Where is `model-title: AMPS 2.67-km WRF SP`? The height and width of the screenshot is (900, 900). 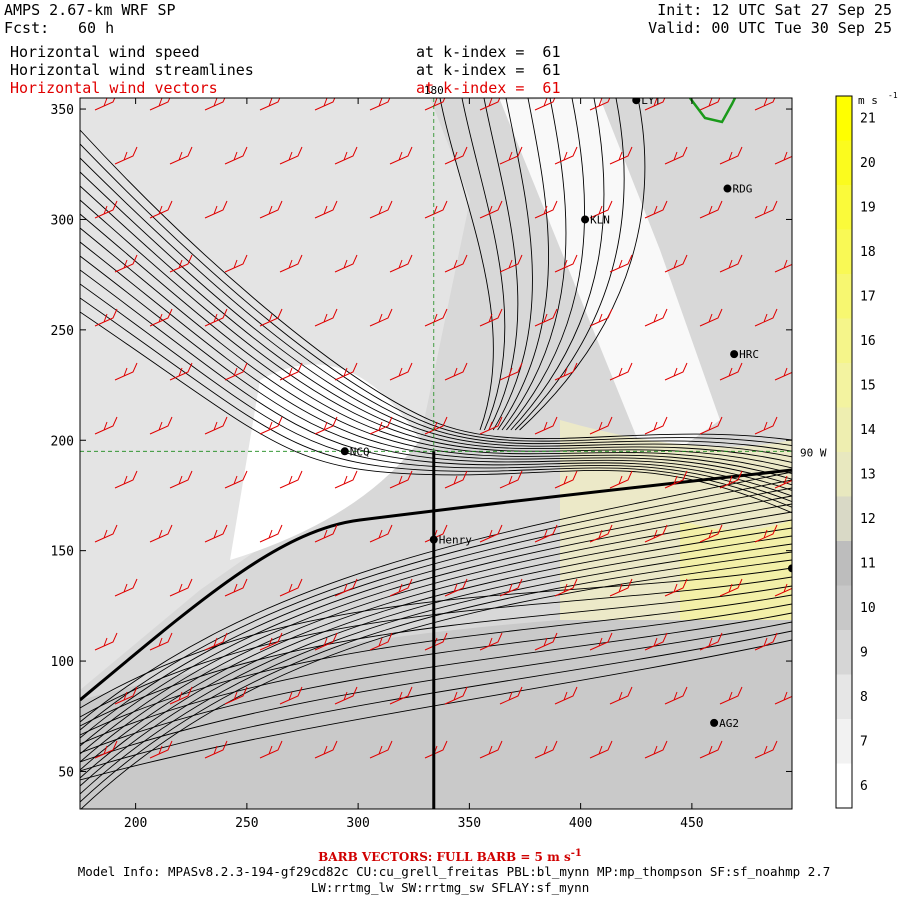 model-title: AMPS 2.67-km WRF SP is located at coordinates (90, 10).